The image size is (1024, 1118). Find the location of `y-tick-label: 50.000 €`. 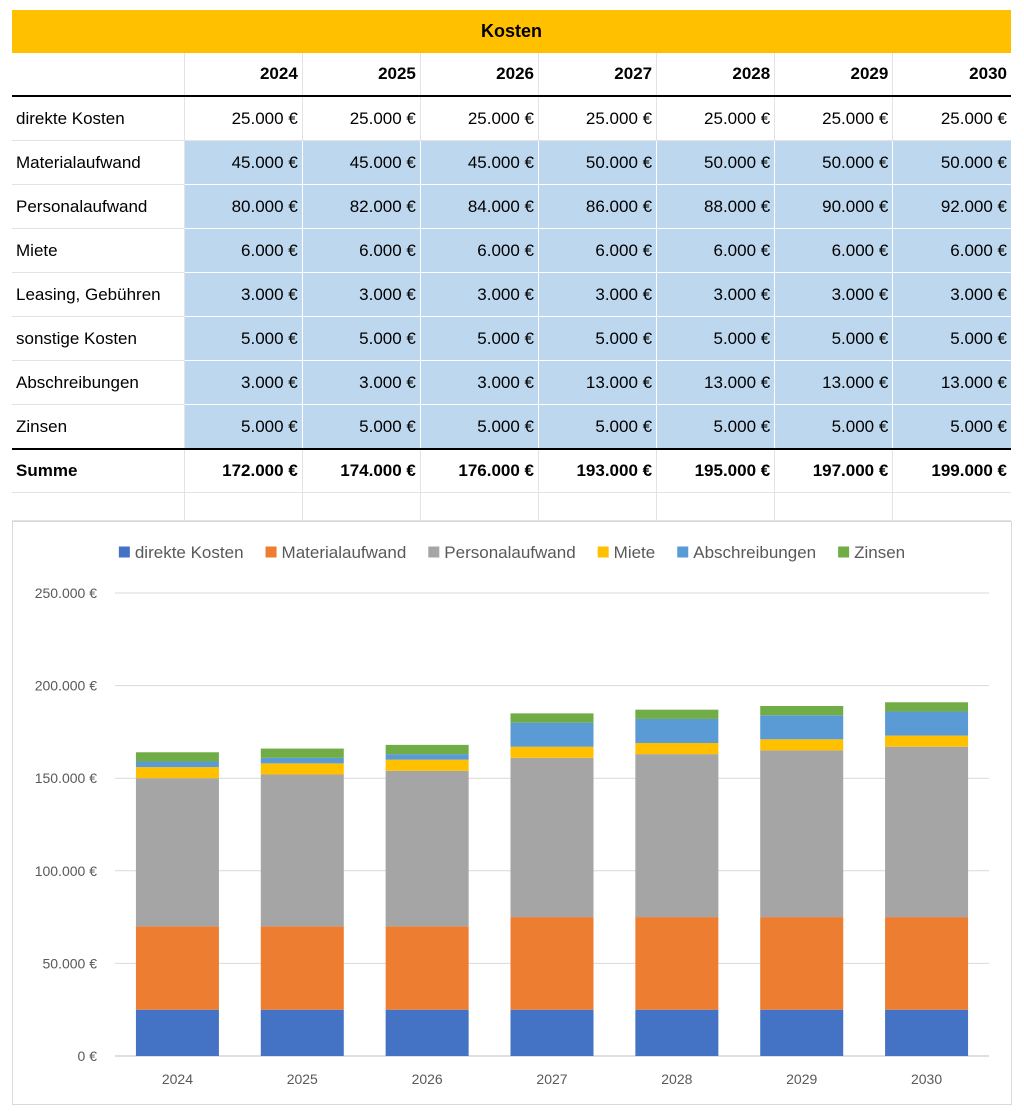

y-tick-label: 50.000 € is located at coordinates (70, 963).